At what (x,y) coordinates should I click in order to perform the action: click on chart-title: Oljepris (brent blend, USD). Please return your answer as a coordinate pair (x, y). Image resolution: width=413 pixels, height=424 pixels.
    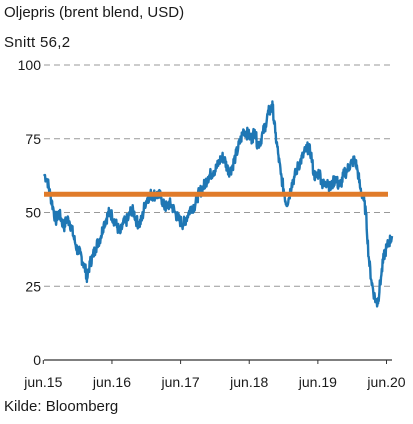
    Looking at the image, I should click on (94, 12).